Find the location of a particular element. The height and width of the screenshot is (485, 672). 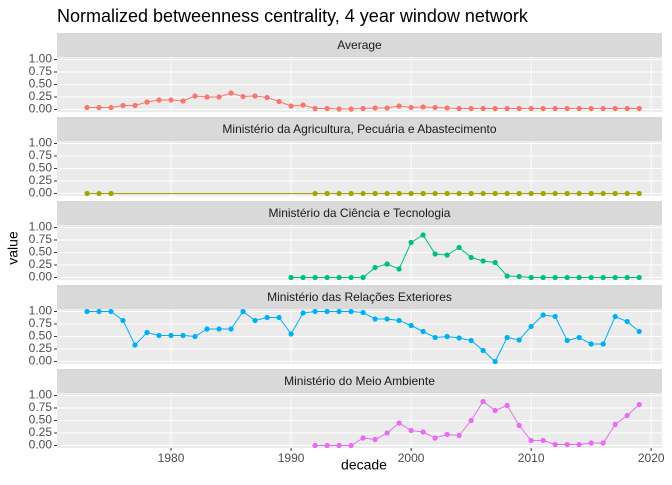

series-line is located at coordinates (477, 423).